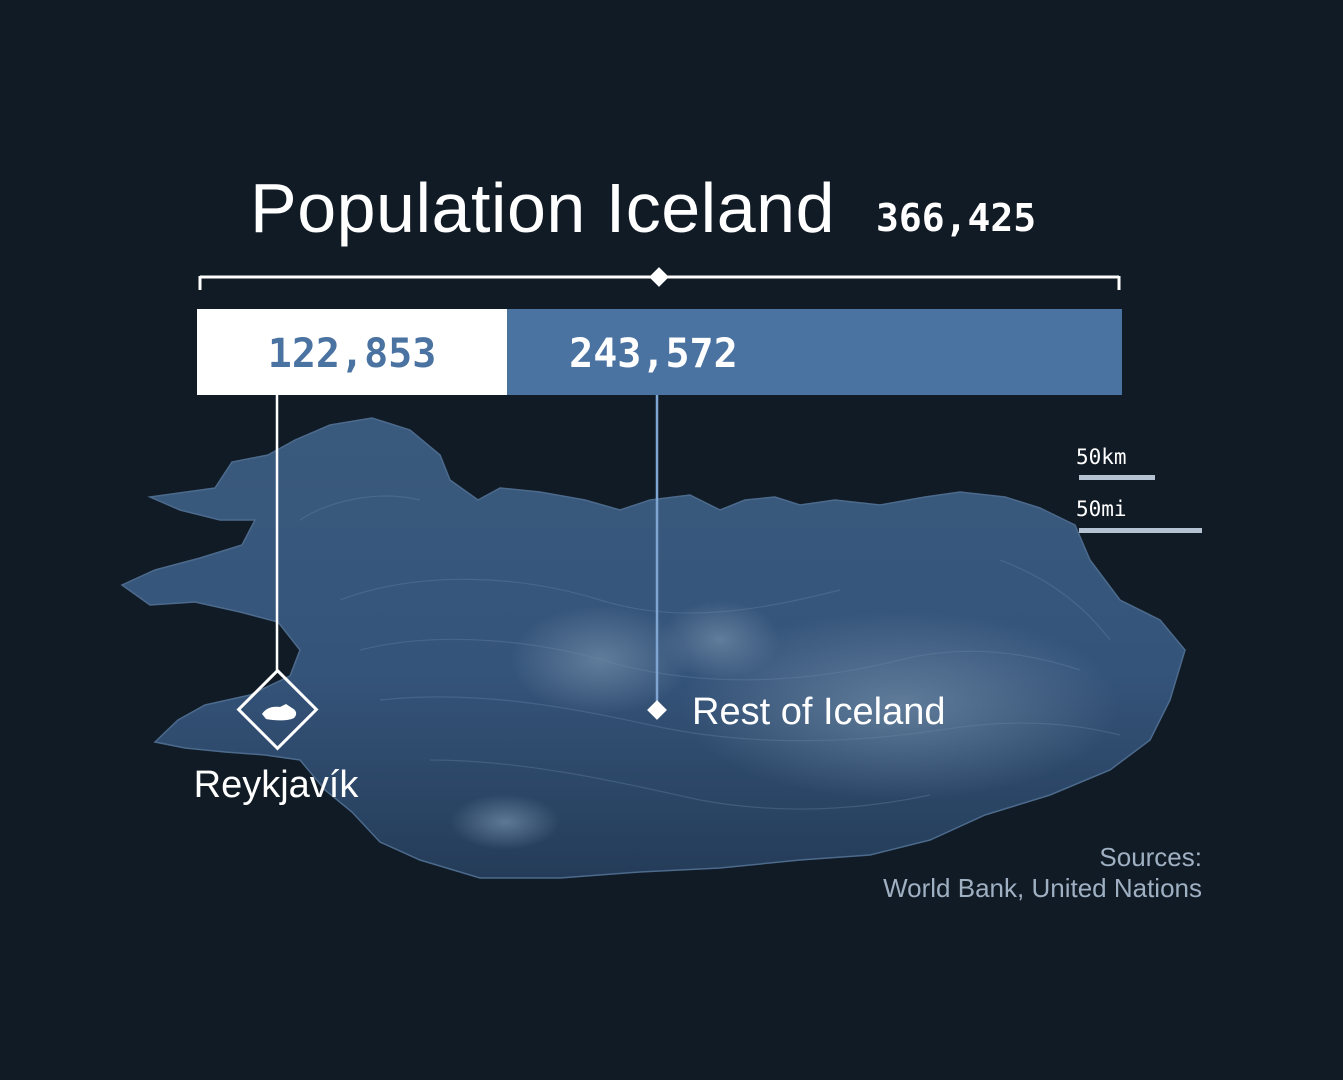 The image size is (1343, 1080). I want to click on reykjavik-label: Reykjavík, so click(277, 785).